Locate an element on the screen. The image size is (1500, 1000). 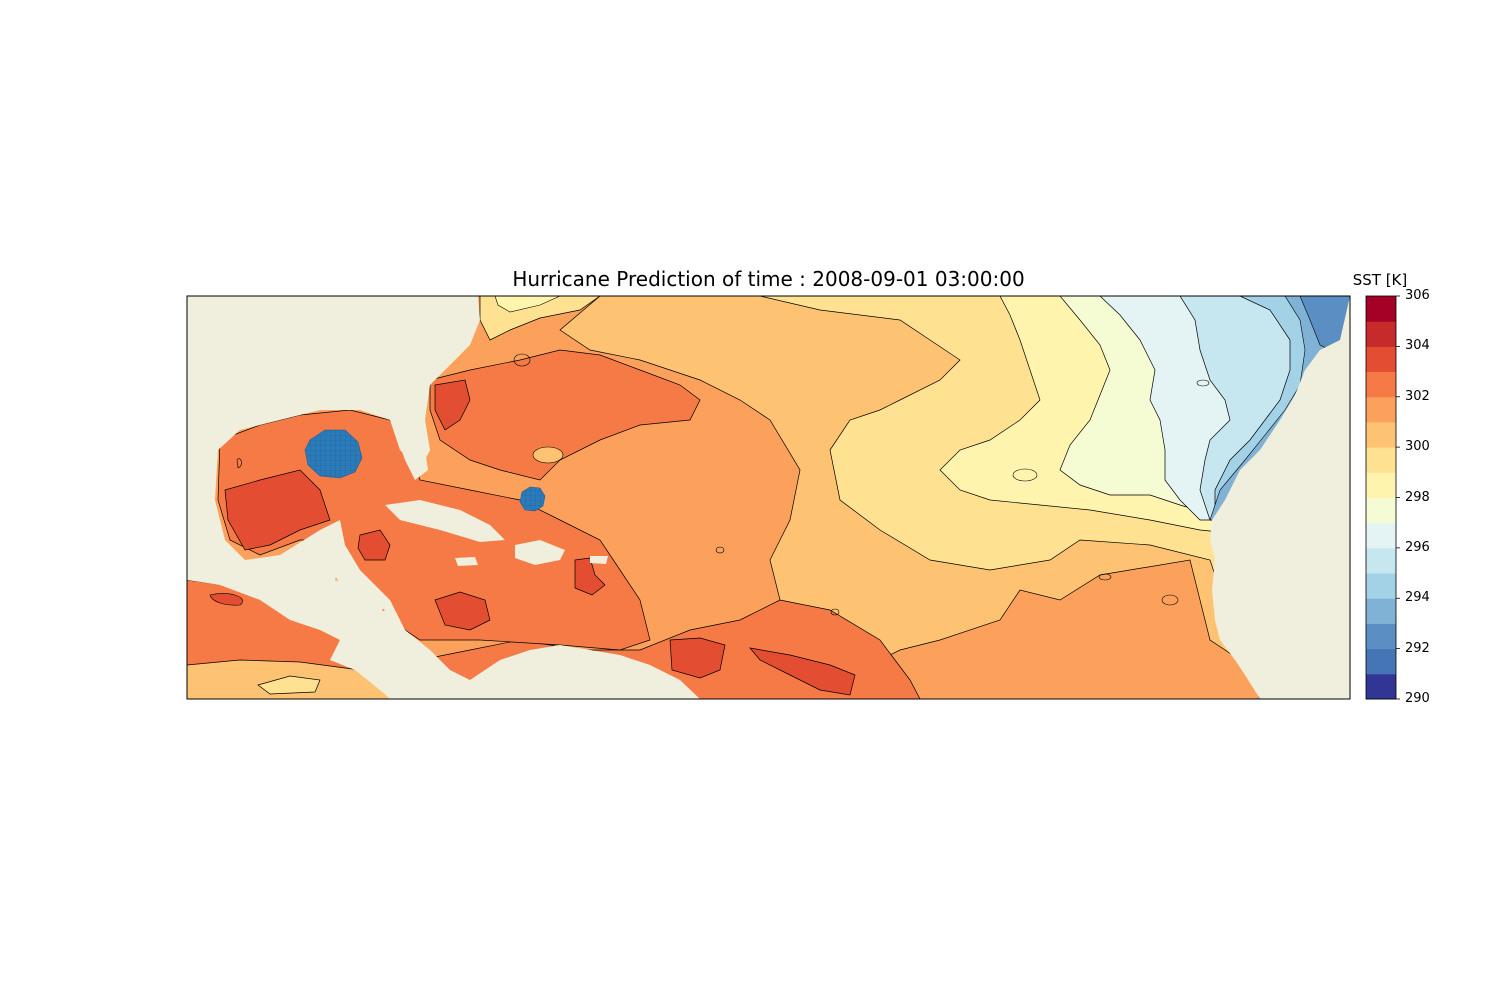
land-south-america is located at coordinates (580, 672).